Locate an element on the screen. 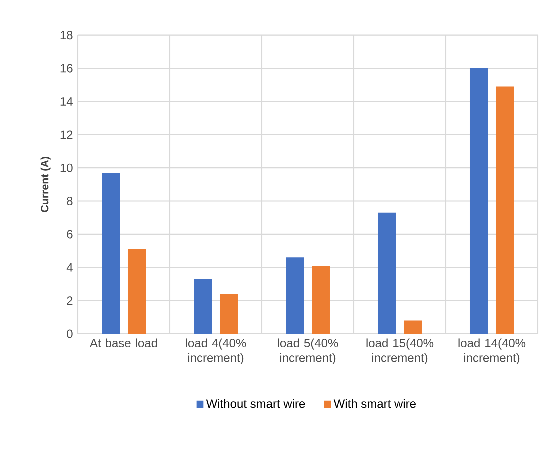 Image resolution: width=550 pixels, height=450 pixels. y-tick-label: 0 is located at coordinates (70, 334).